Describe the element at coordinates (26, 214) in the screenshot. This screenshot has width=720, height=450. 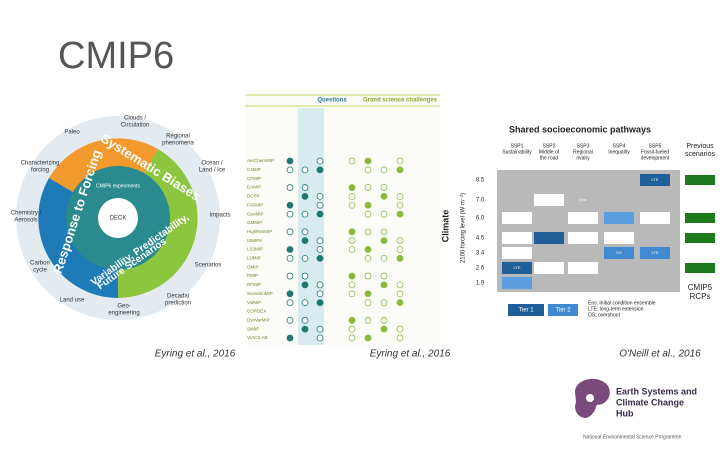
I see `label: Chemistry /` at that location.